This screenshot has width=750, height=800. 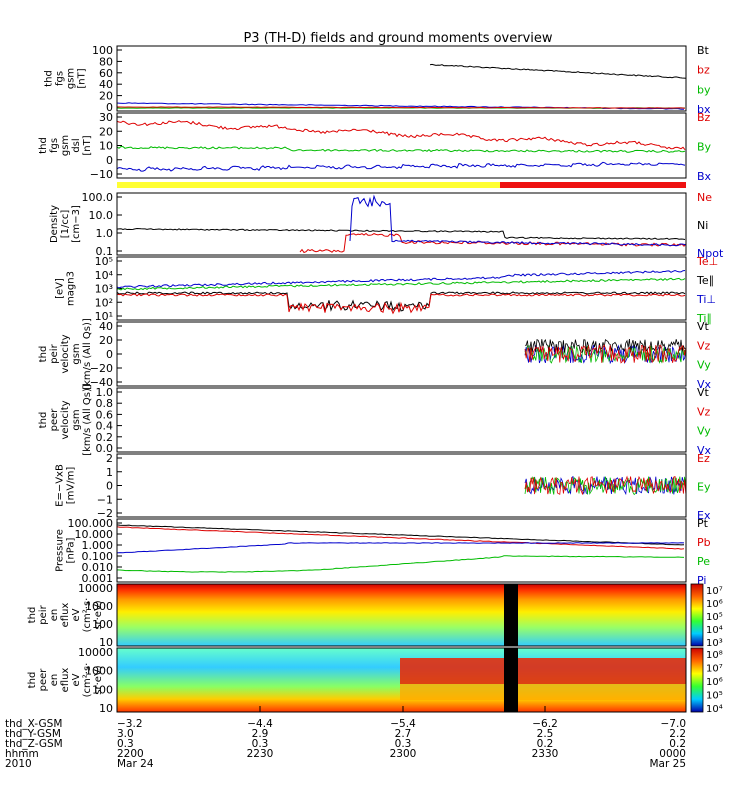 I want to click on panel-1-ylabel-3: gsm, so click(x=71, y=78).